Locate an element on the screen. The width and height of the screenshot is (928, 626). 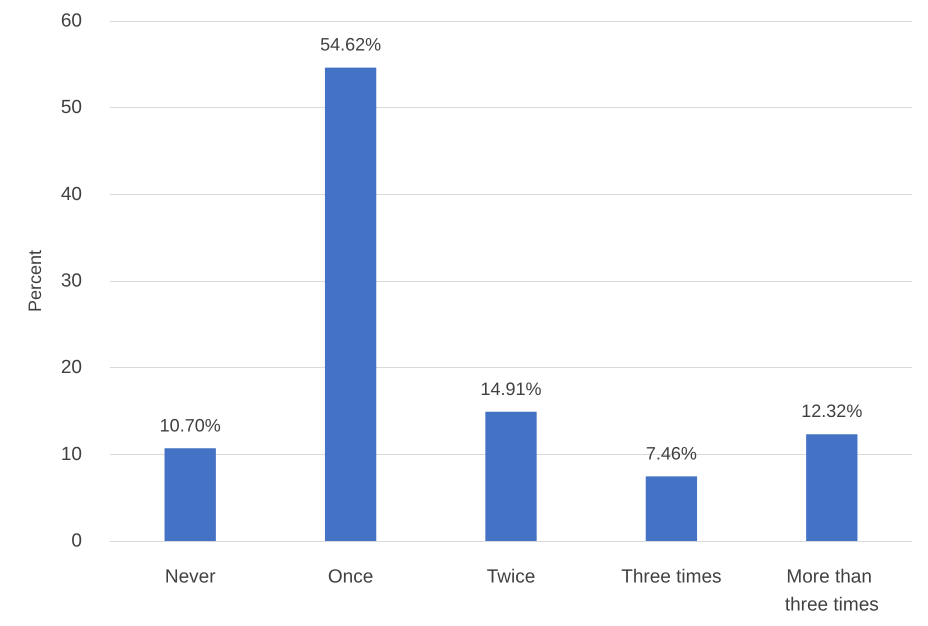
data-label: 10.70% is located at coordinates (190, 425).